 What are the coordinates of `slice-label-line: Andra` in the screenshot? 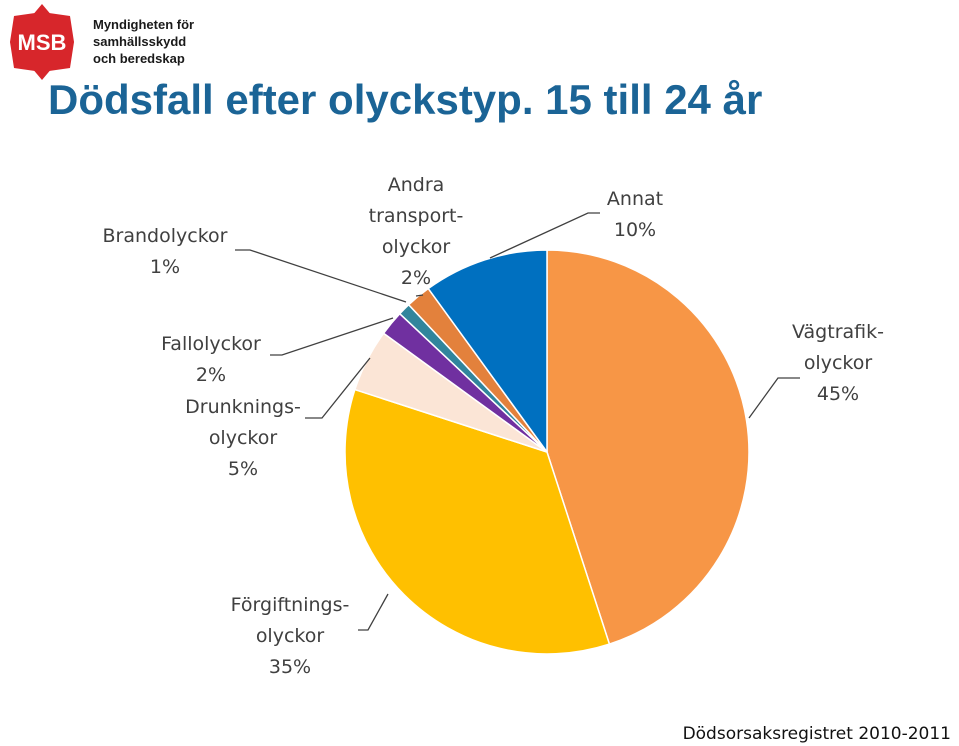 It's located at (416, 185).